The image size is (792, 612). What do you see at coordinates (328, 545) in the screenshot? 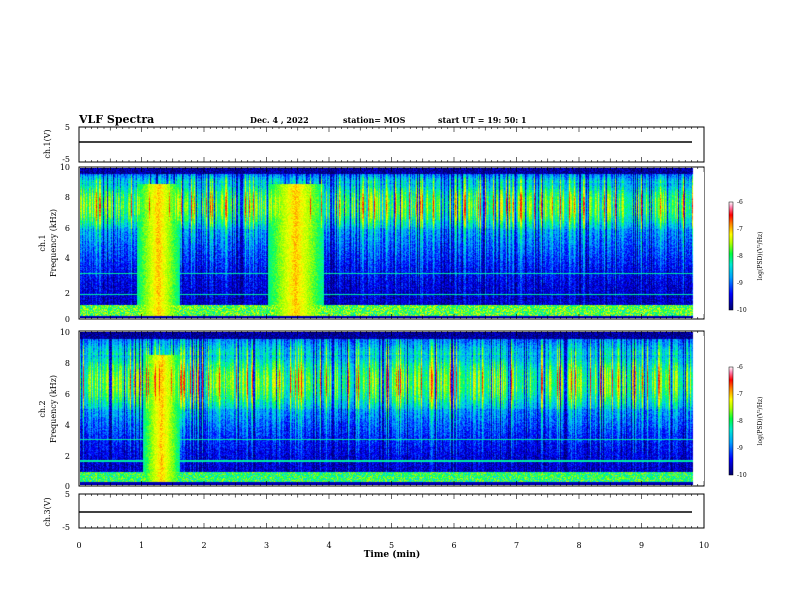
I see `time-tick-label-4: 4` at bounding box center [328, 545].